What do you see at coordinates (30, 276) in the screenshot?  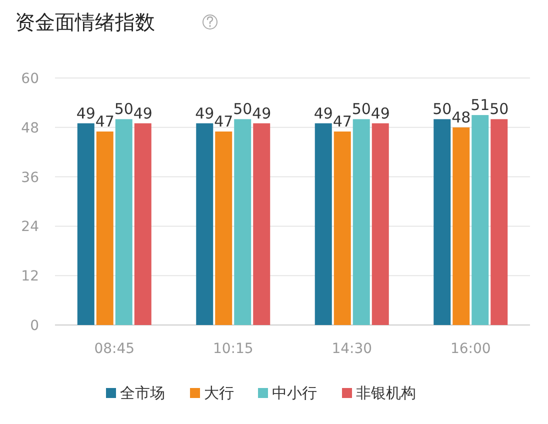 I see `y-tick-label: 12` at bounding box center [30, 276].